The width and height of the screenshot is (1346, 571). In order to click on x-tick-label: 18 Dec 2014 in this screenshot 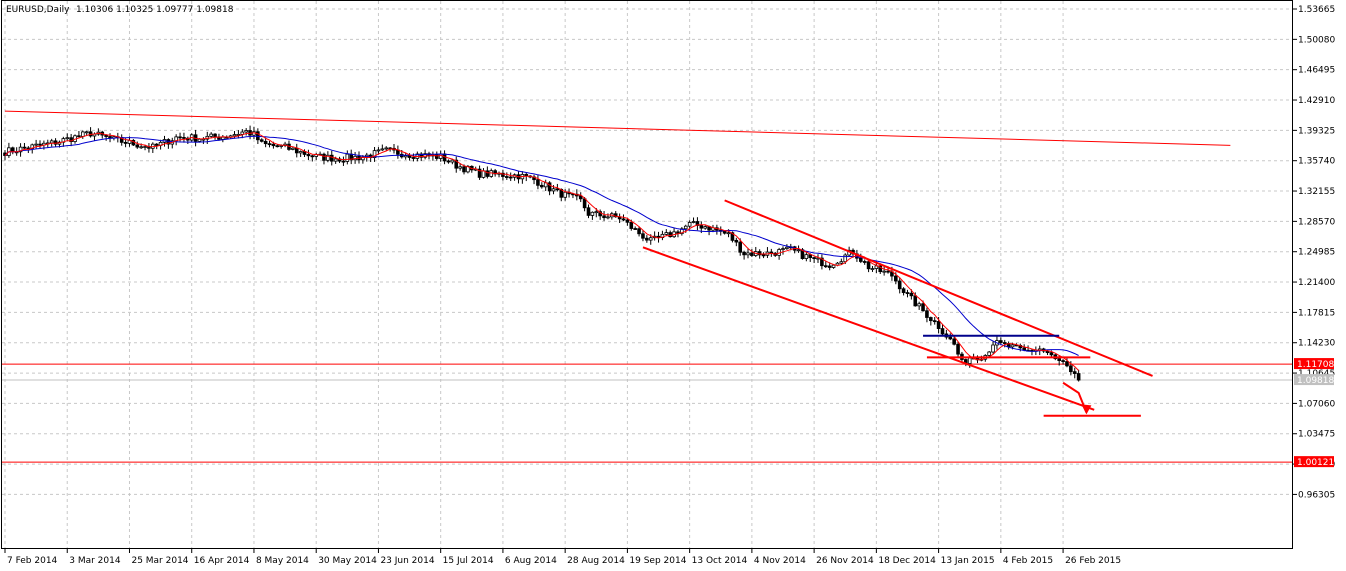, I will do `click(907, 561)`.